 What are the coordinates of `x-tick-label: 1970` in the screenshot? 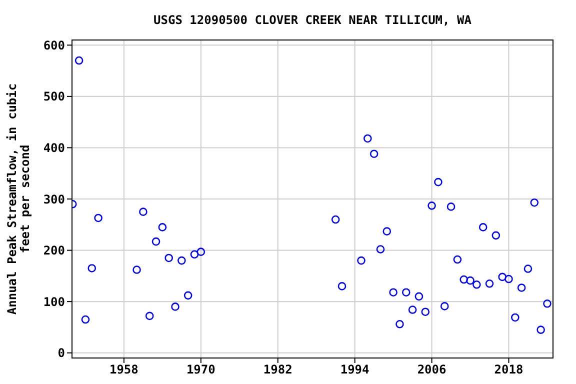 It's located at (201, 369).